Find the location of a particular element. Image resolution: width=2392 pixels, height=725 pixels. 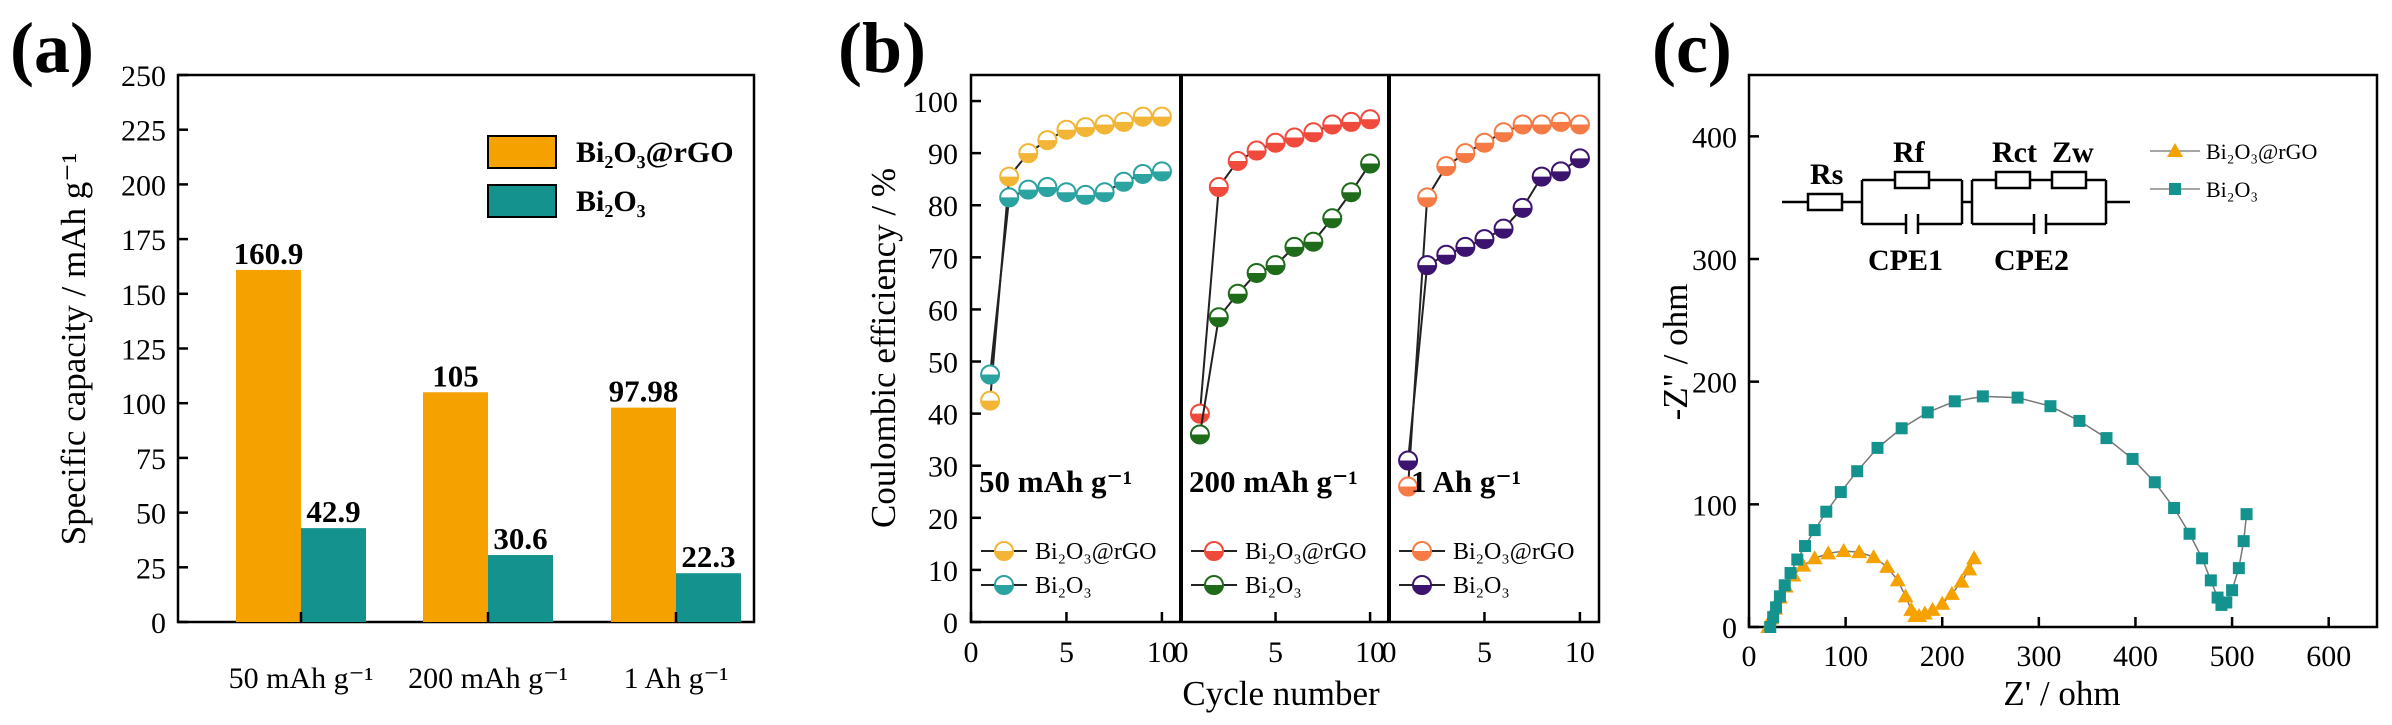

panel-b-x-ticks: 0 5 100 5 100 5 10 is located at coordinates (1279, 640).